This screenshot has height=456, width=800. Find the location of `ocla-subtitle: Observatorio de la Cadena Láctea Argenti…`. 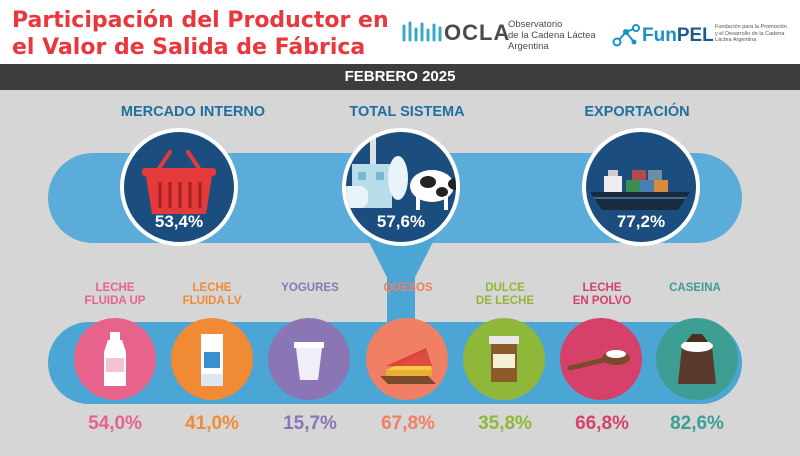

ocla-subtitle: Observatorio de la Cadena Láctea Argenti… is located at coordinates (552, 35).